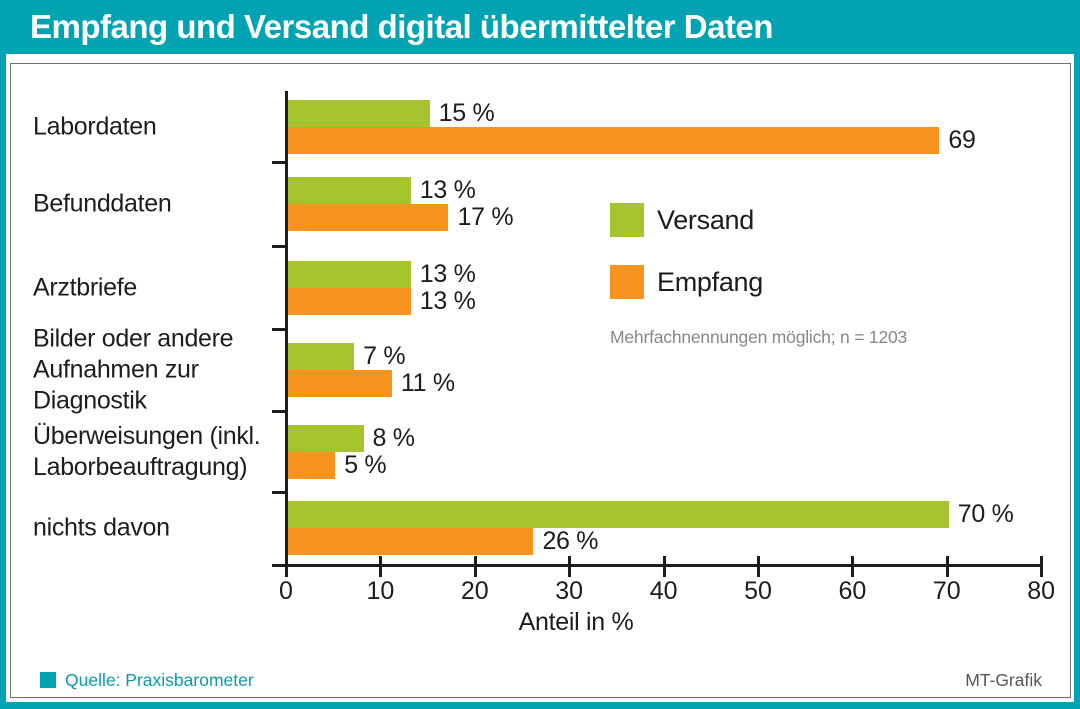 This screenshot has height=709, width=1080. What do you see at coordinates (116, 369) in the screenshot?
I see `category-label-line: Aufnahmen zur` at bounding box center [116, 369].